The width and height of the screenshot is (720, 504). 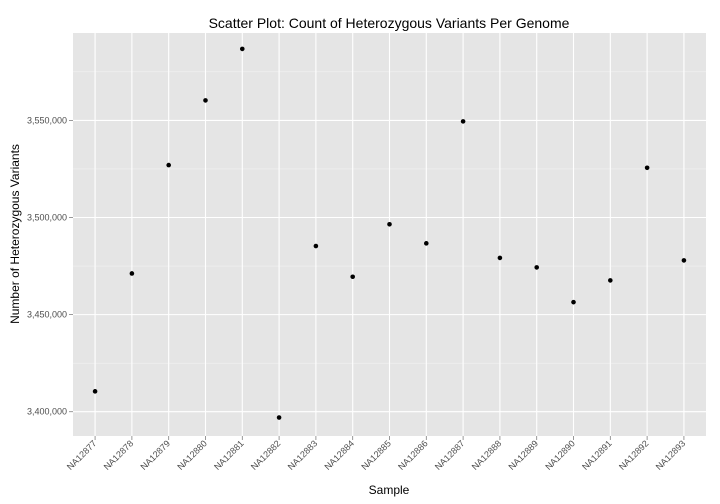 What do you see at coordinates (340, 455) in the screenshot?
I see `x-tick-label: NA12884` at bounding box center [340, 455].